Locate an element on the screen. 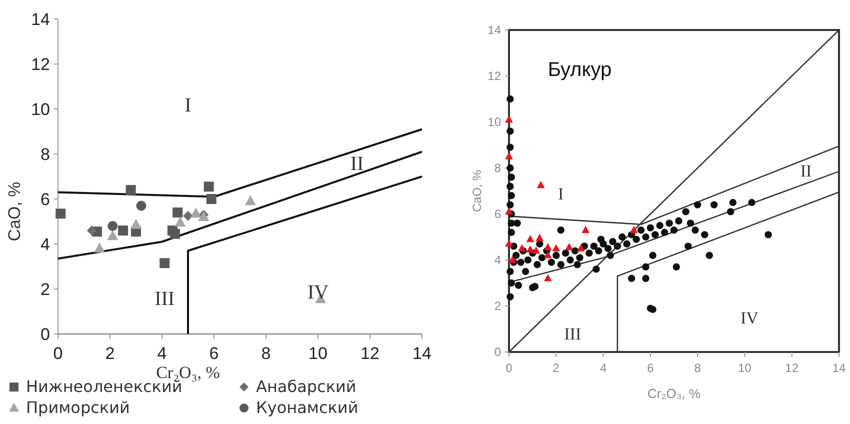 The height and width of the screenshot is (424, 850). legend-label: Приморский is located at coordinates (78, 407).